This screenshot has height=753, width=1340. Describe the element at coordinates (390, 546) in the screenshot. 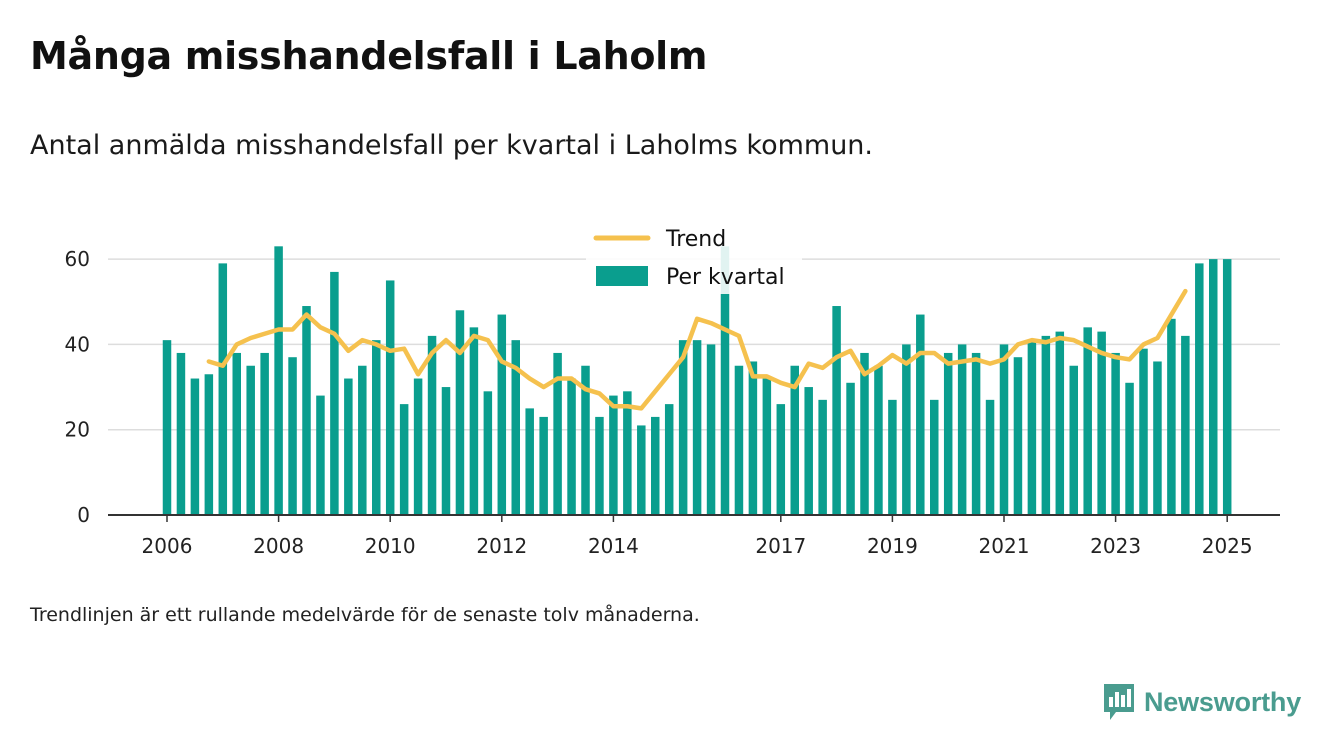

I see `x-tick-label: 2010` at that location.